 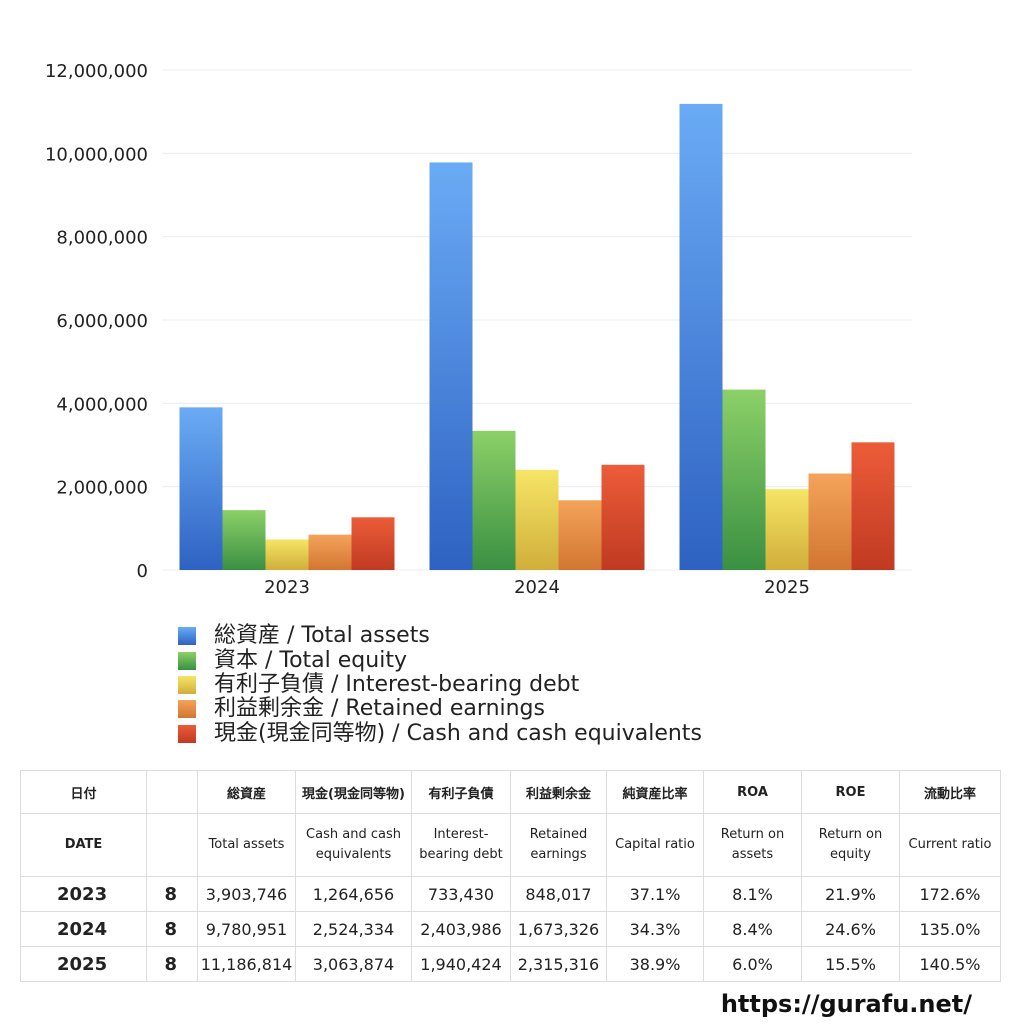 I want to click on cell-capital-ratio: 37.1%, so click(x=655, y=894).